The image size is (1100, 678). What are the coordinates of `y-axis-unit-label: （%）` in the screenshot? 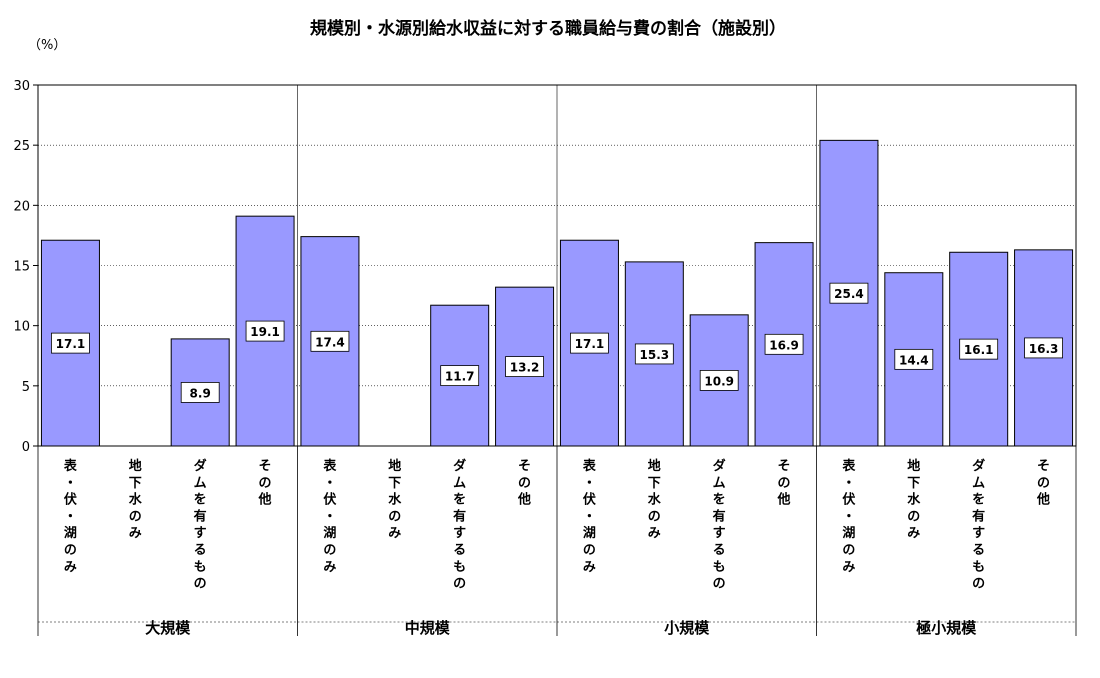 It's located at (47, 45).